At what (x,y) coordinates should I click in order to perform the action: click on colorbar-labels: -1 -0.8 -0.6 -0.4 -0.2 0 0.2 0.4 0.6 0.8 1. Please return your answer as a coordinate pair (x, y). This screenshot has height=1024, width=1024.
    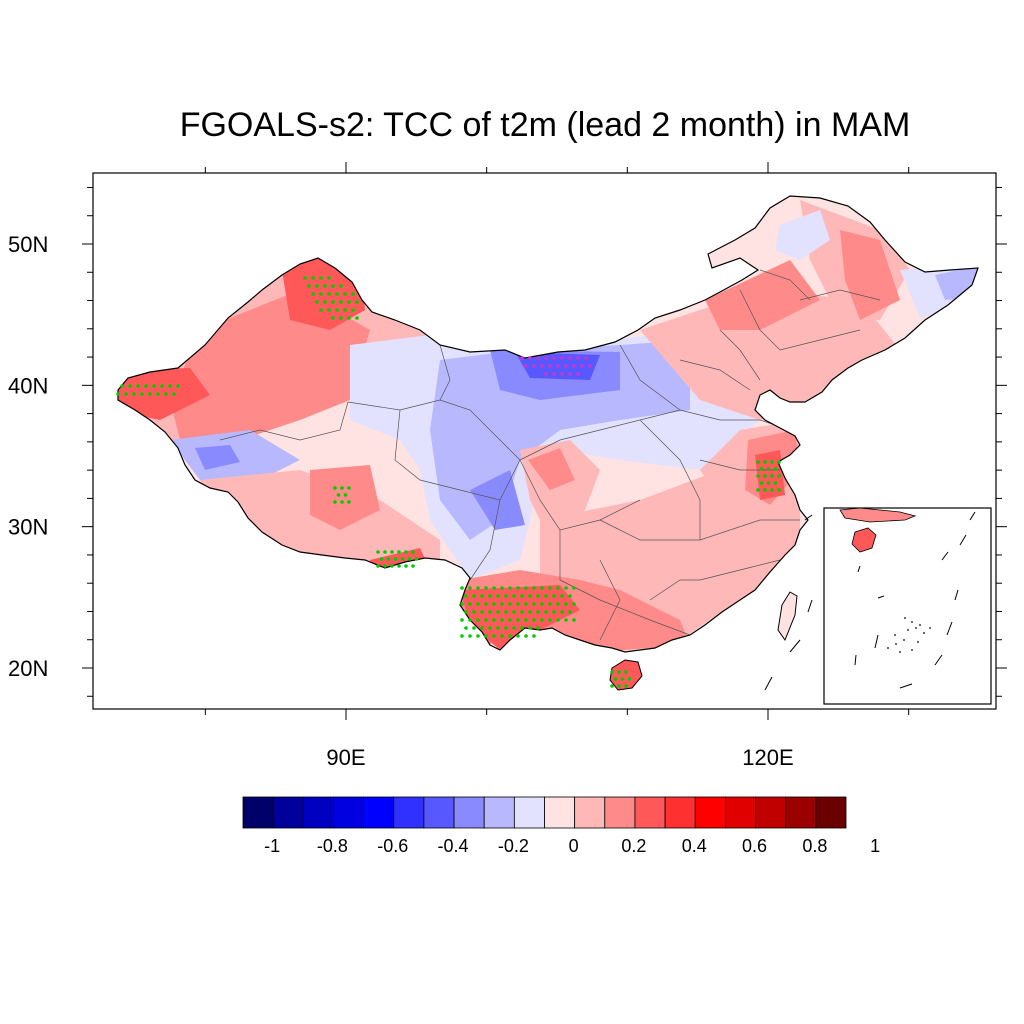
    Looking at the image, I should click on (572, 846).